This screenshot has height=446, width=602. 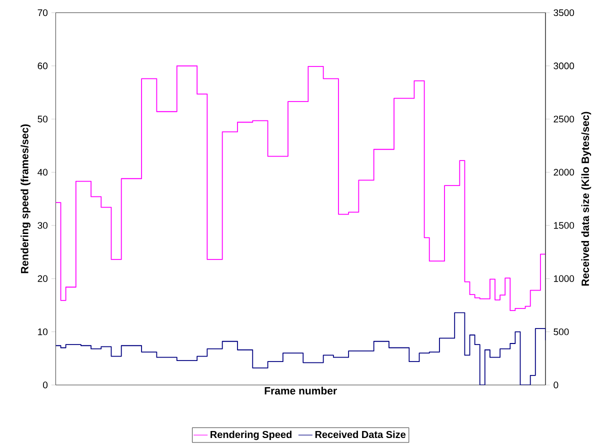 I want to click on y2-tick-label: 3000, so click(x=564, y=66).